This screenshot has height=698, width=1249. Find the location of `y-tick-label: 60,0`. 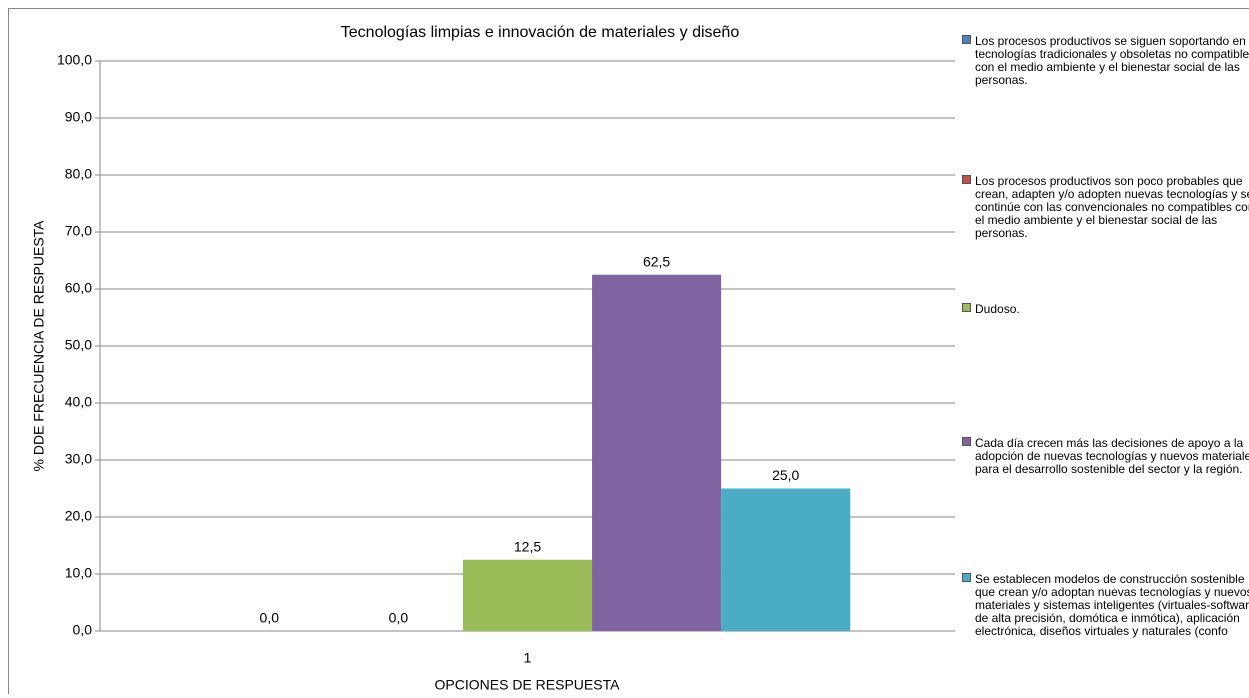

y-tick-label: 60,0 is located at coordinates (78, 288).